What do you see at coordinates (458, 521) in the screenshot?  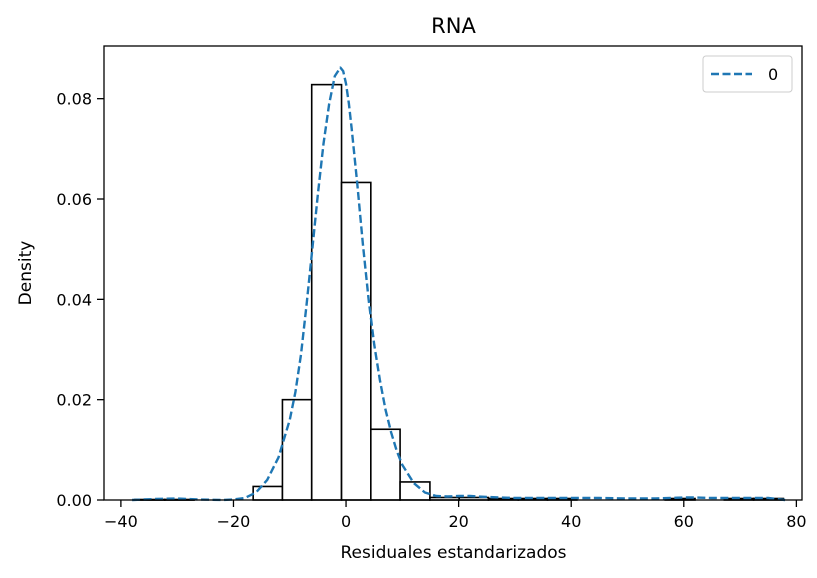 I see `x-tick-label: 20` at bounding box center [458, 521].